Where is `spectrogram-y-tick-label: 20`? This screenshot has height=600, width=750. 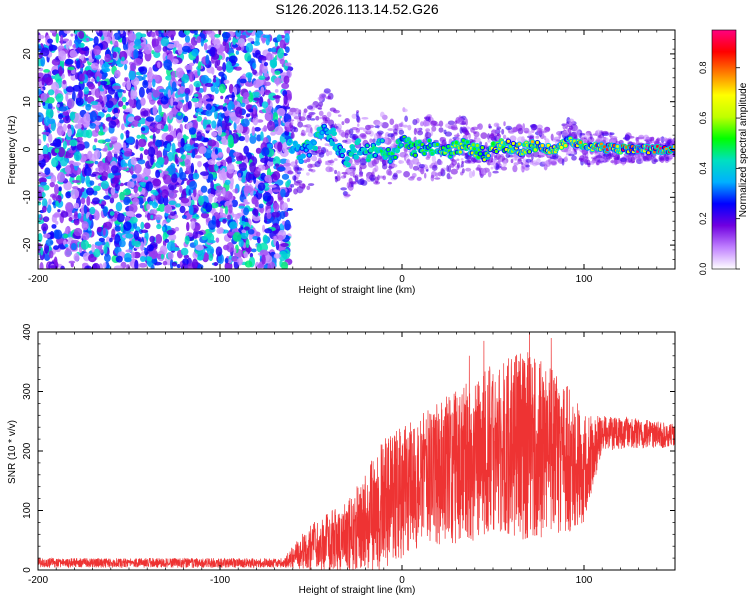 spectrogram-y-tick-label: 20 is located at coordinates (27, 54).